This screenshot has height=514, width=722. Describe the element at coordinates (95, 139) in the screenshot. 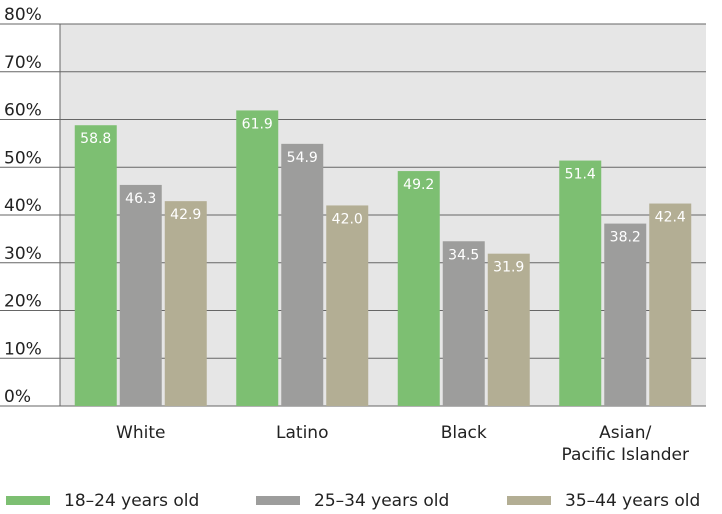

I see `data-label: 58.8` at that location.